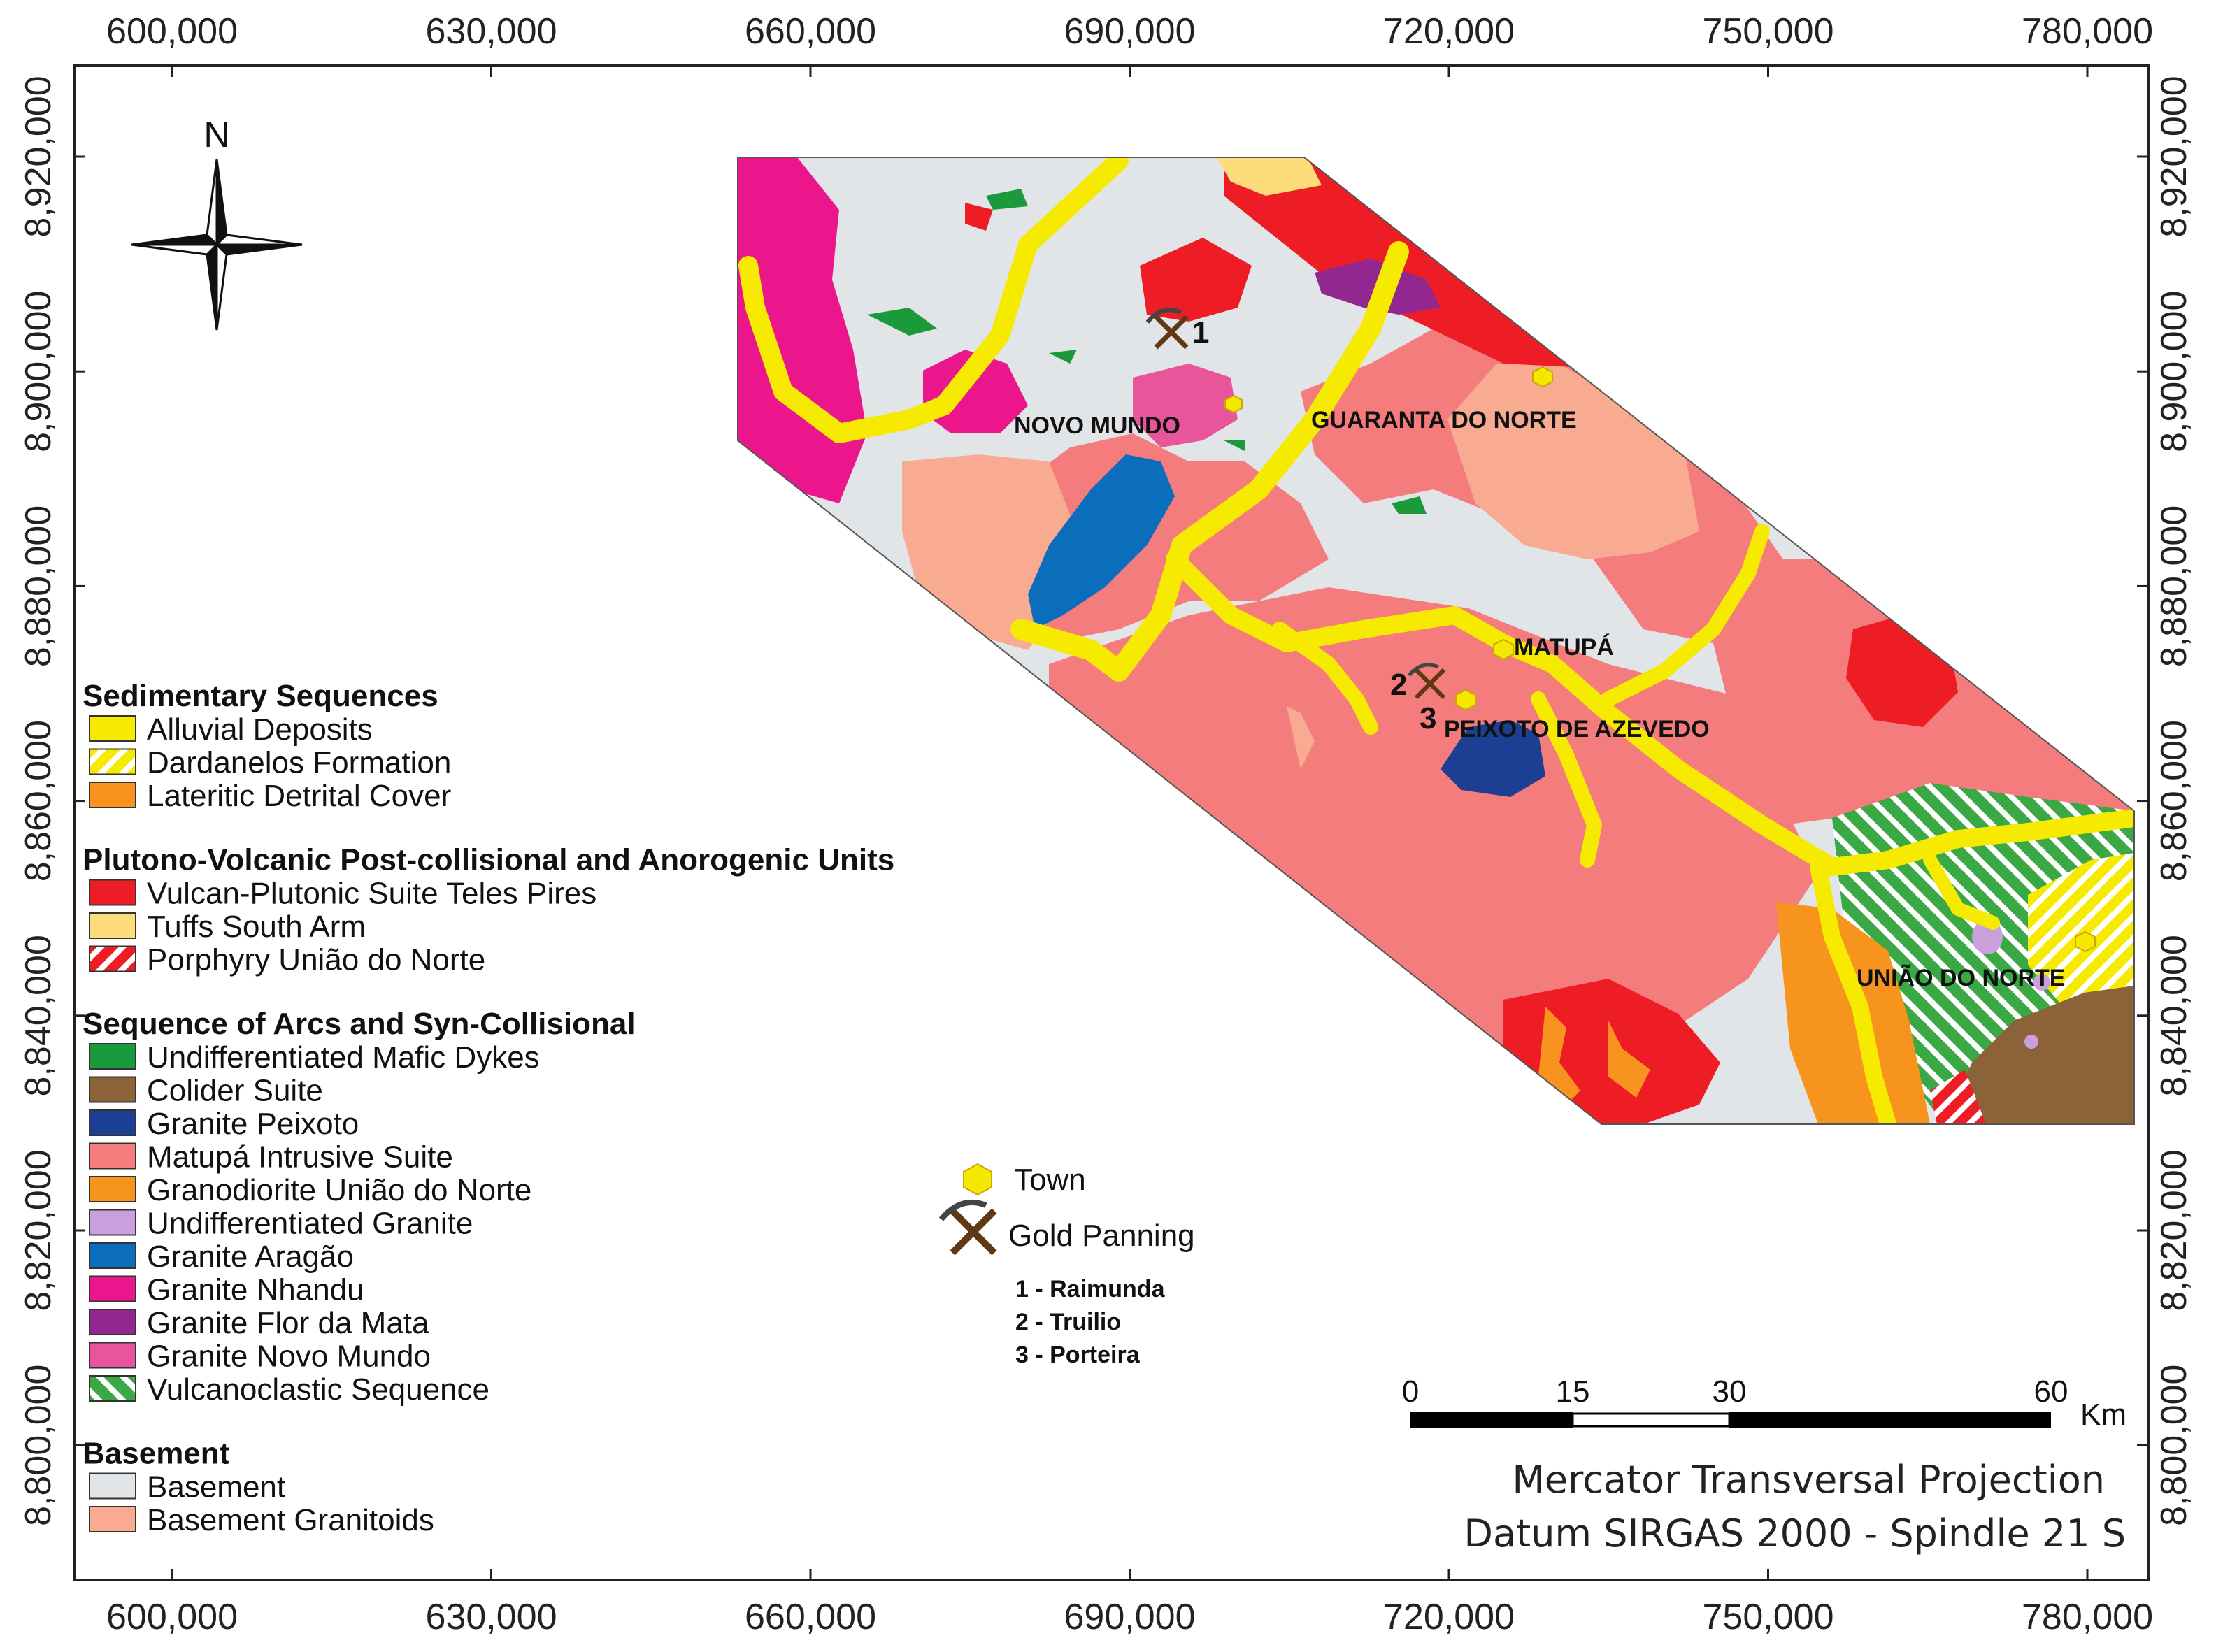 The height and width of the screenshot is (1652, 2216). I want to click on legend-item-label: Granite Aragão, so click(250, 1257).